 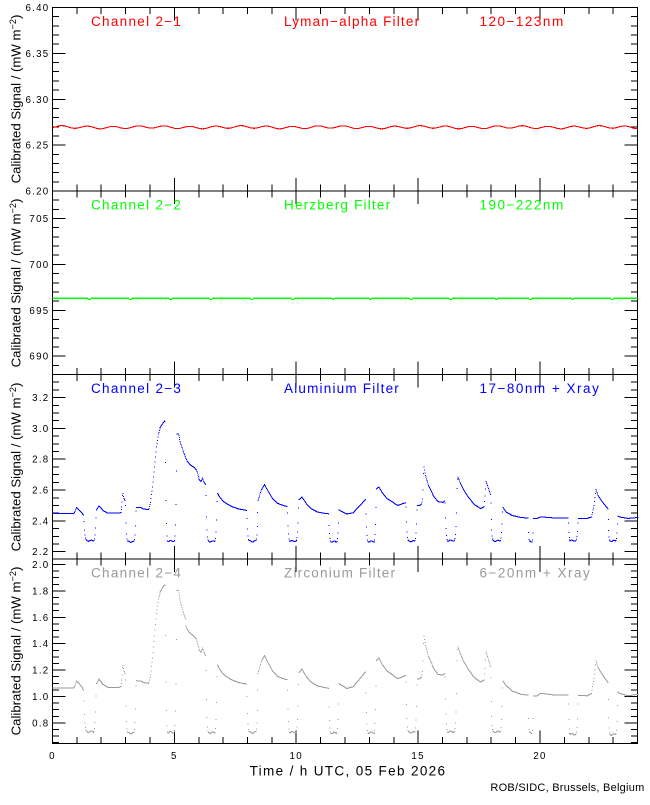 I want to click on svg-text: 120−123nm, so click(x=522, y=21).